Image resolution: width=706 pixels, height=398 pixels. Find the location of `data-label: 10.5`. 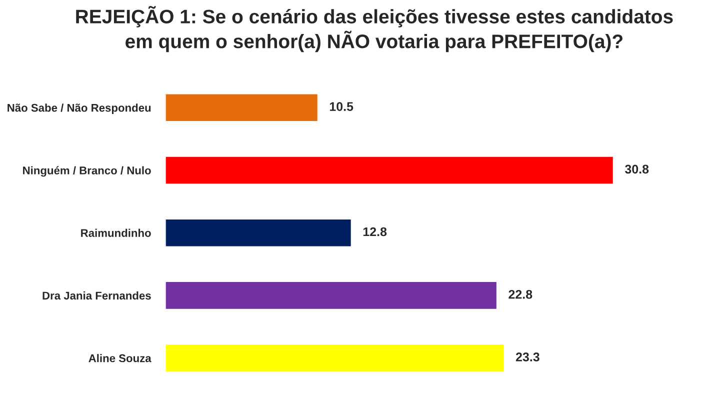

data-label: 10.5 is located at coordinates (342, 106).